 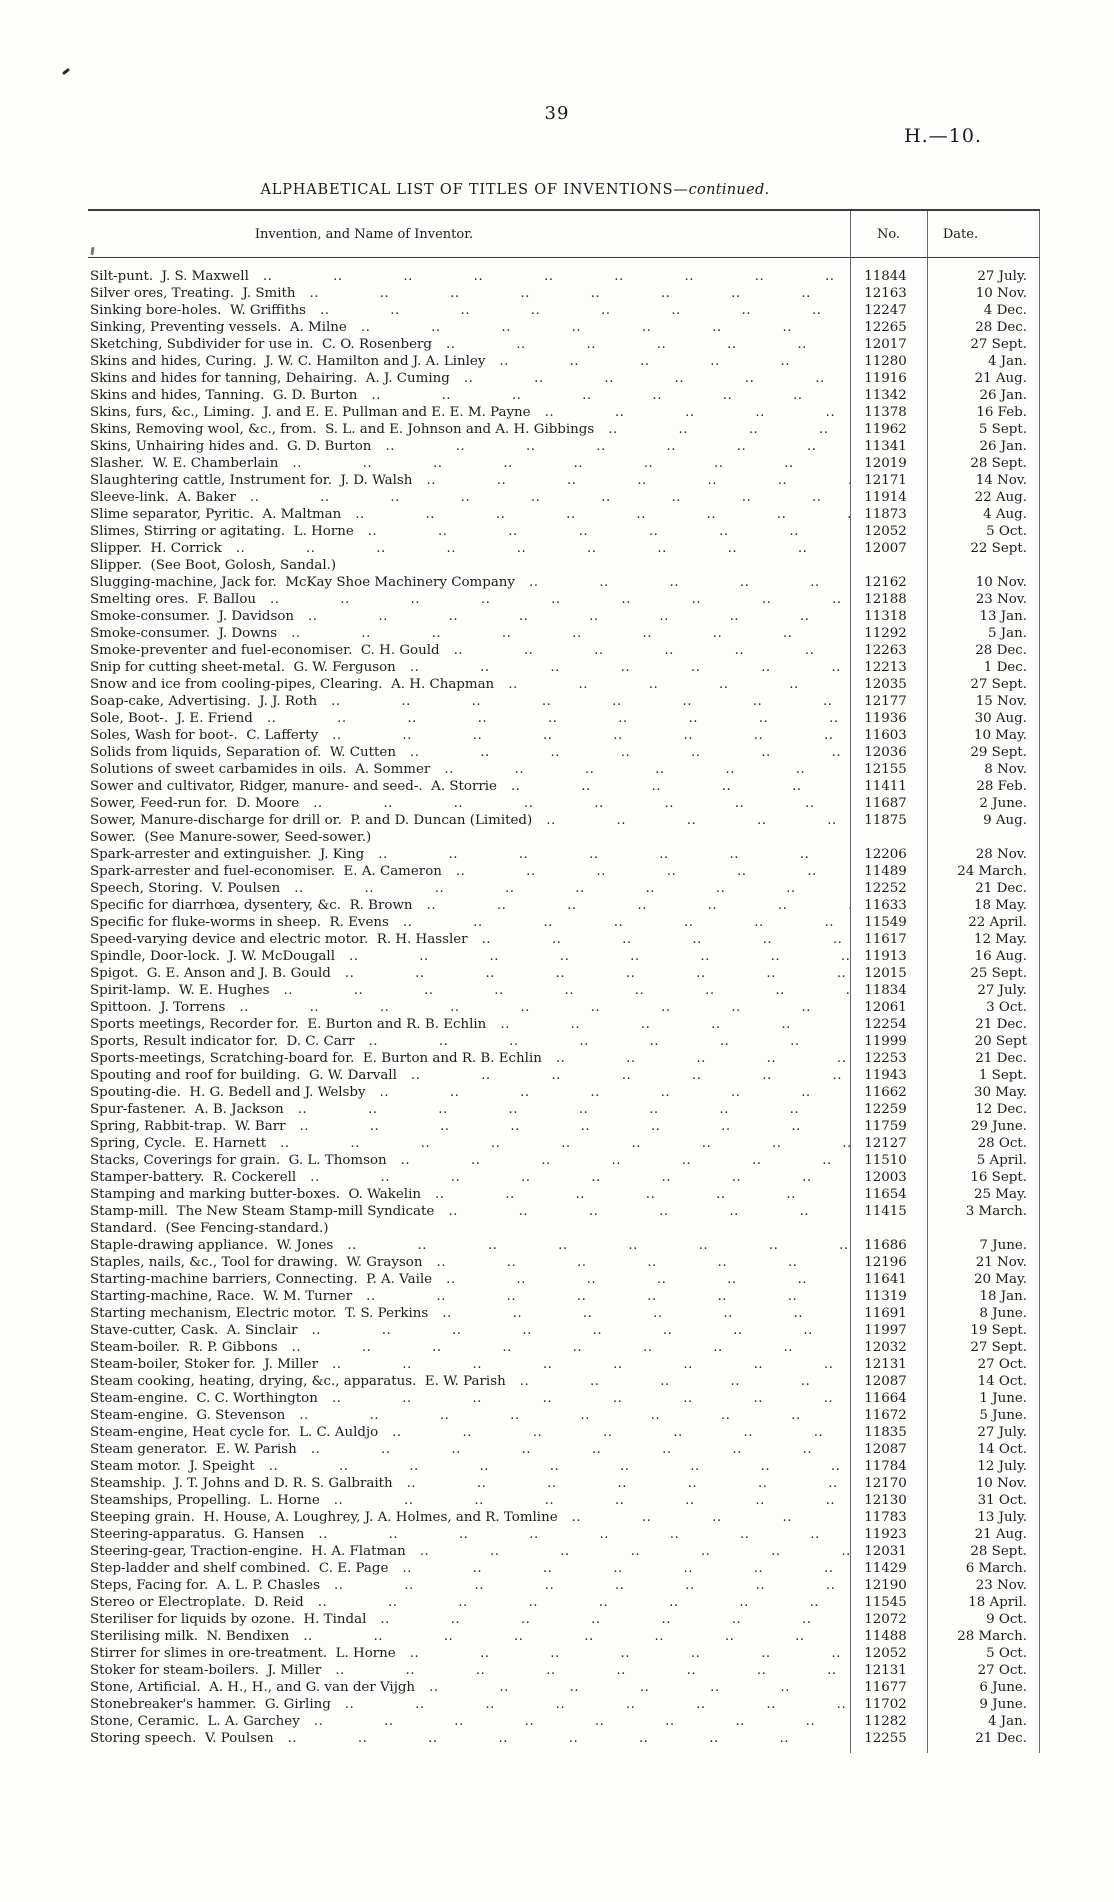 What do you see at coordinates (998, 1330) in the screenshot?
I see `patent-date: 19 Sept.` at bounding box center [998, 1330].